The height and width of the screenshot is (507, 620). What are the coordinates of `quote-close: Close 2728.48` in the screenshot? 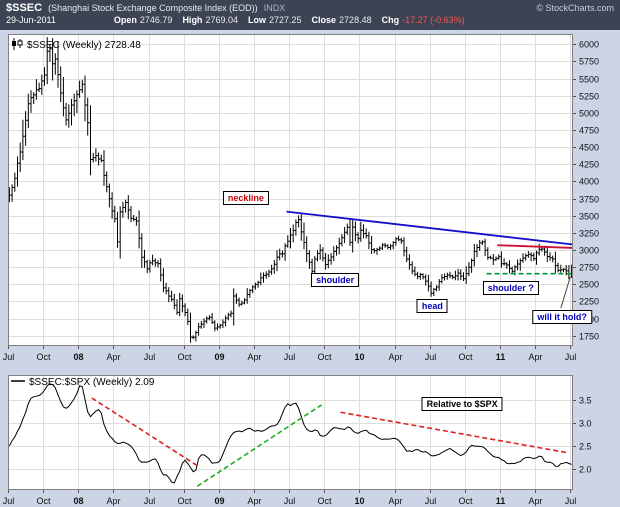 It's located at (342, 20).